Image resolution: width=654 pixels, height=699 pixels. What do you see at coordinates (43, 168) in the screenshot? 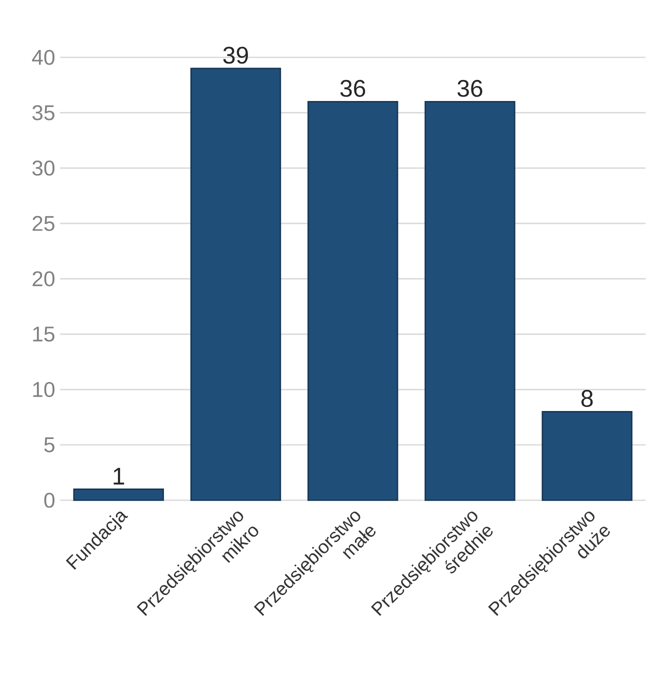
I see `y-tick-label: 30` at bounding box center [43, 168].